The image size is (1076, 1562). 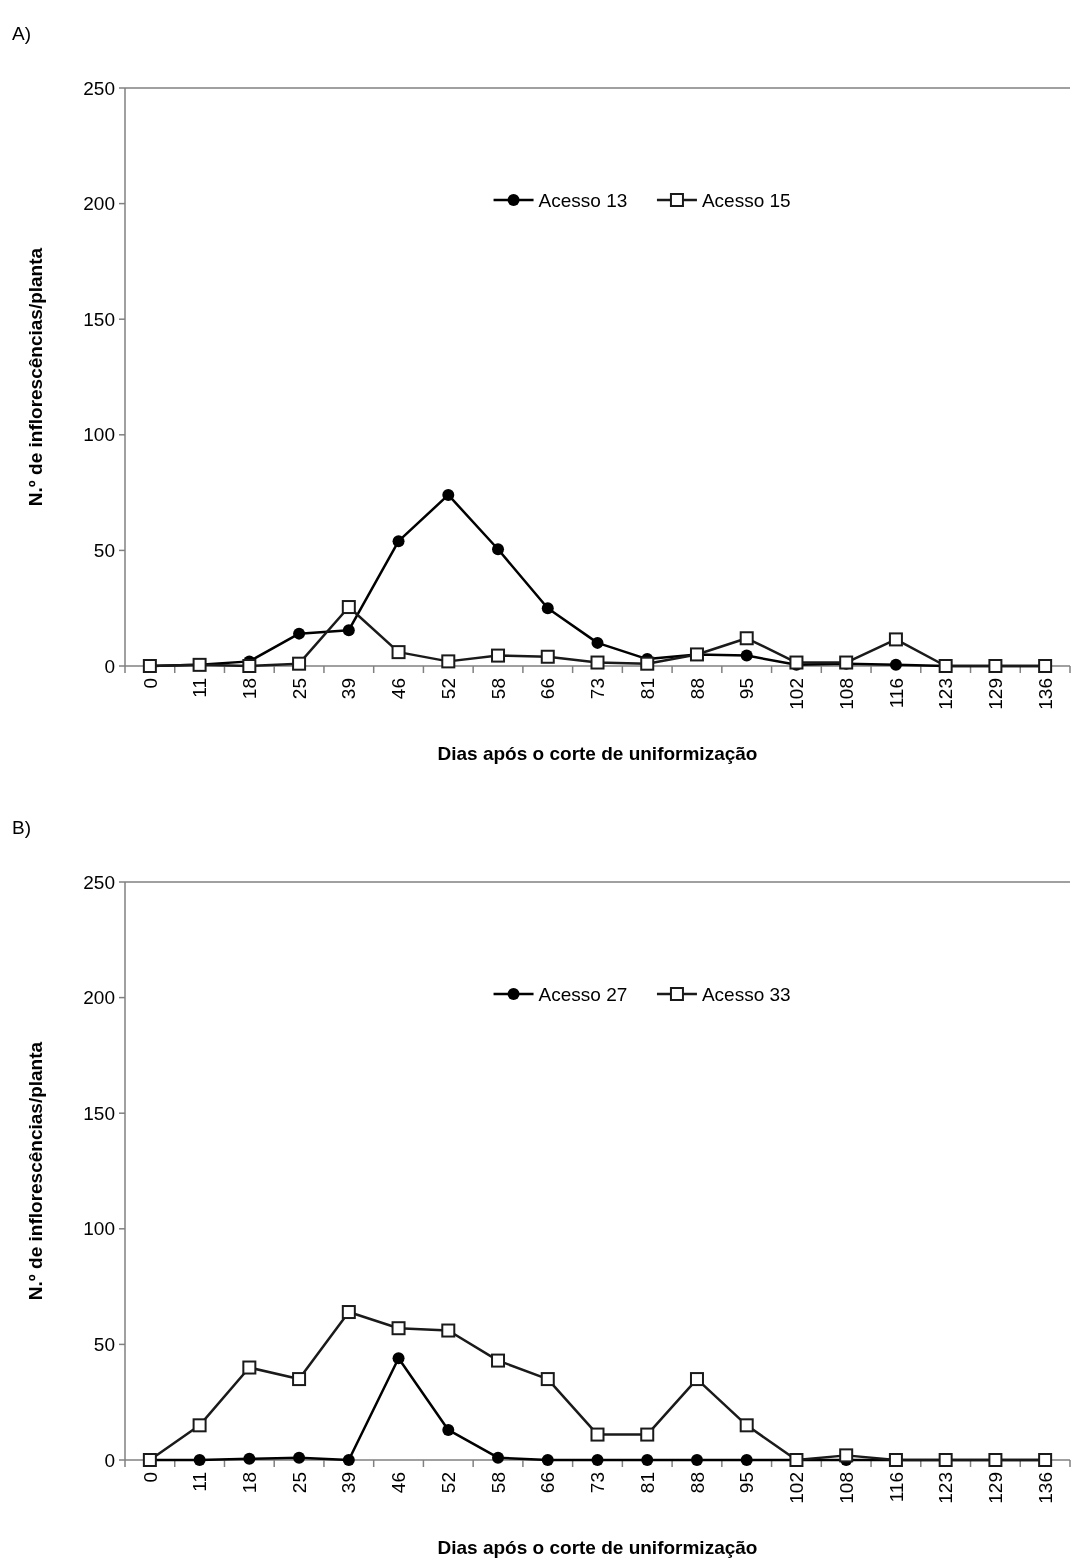 I want to click on x-tick-label: 58, so click(x=498, y=689).